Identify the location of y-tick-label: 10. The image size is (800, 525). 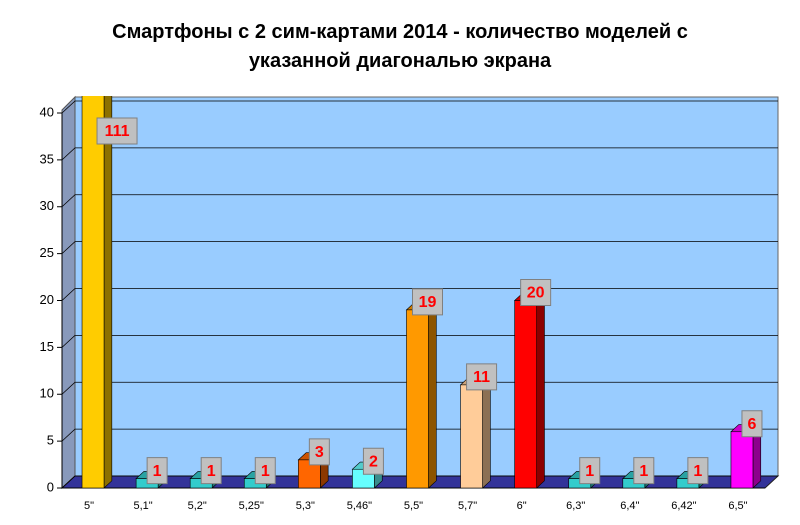
(47, 393).